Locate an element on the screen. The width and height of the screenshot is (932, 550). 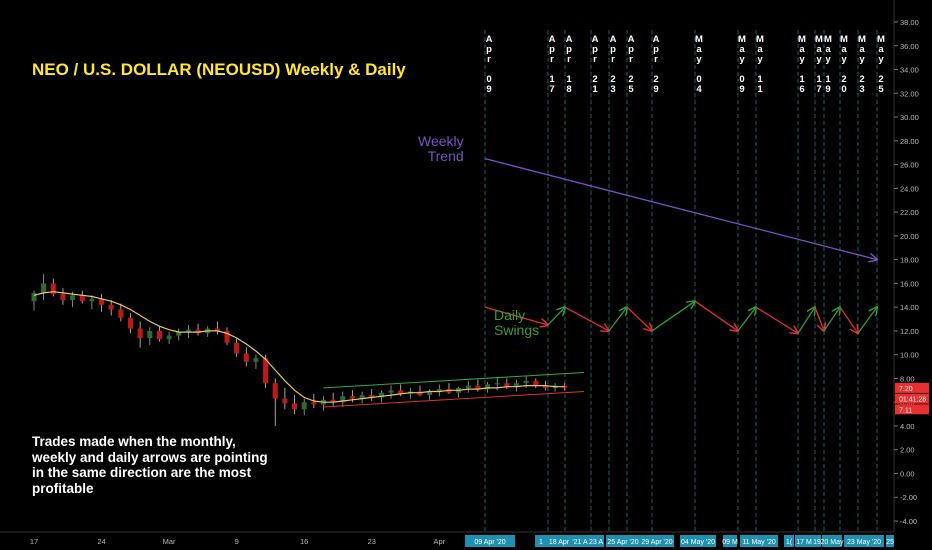
x-tick-label: 9 is located at coordinates (237, 541).